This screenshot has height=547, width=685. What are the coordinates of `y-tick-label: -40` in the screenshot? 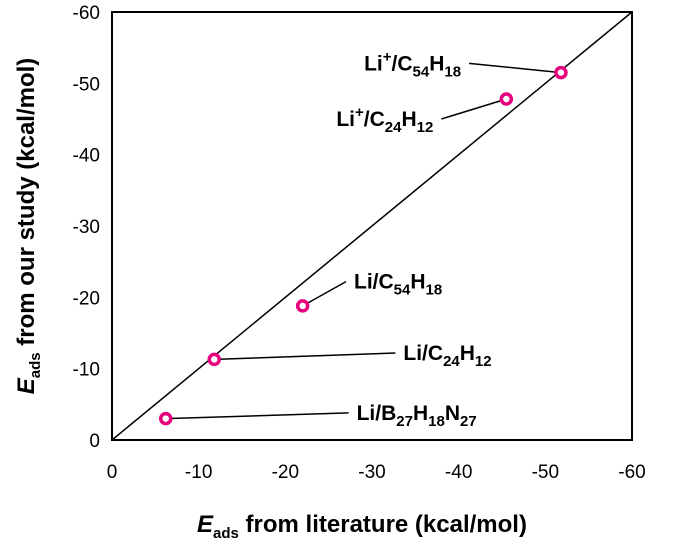 It's located at (86, 156).